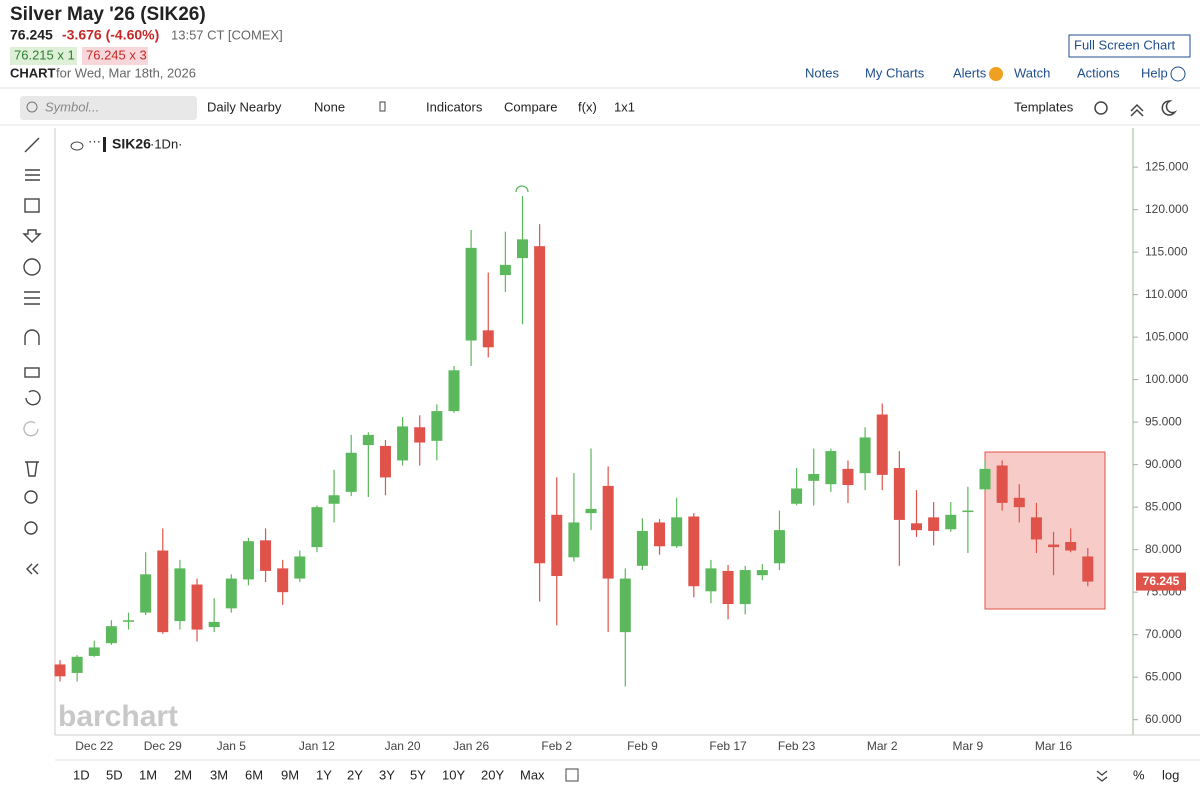  What do you see at coordinates (1102, 776) in the screenshot?
I see `expand-icon` at bounding box center [1102, 776].